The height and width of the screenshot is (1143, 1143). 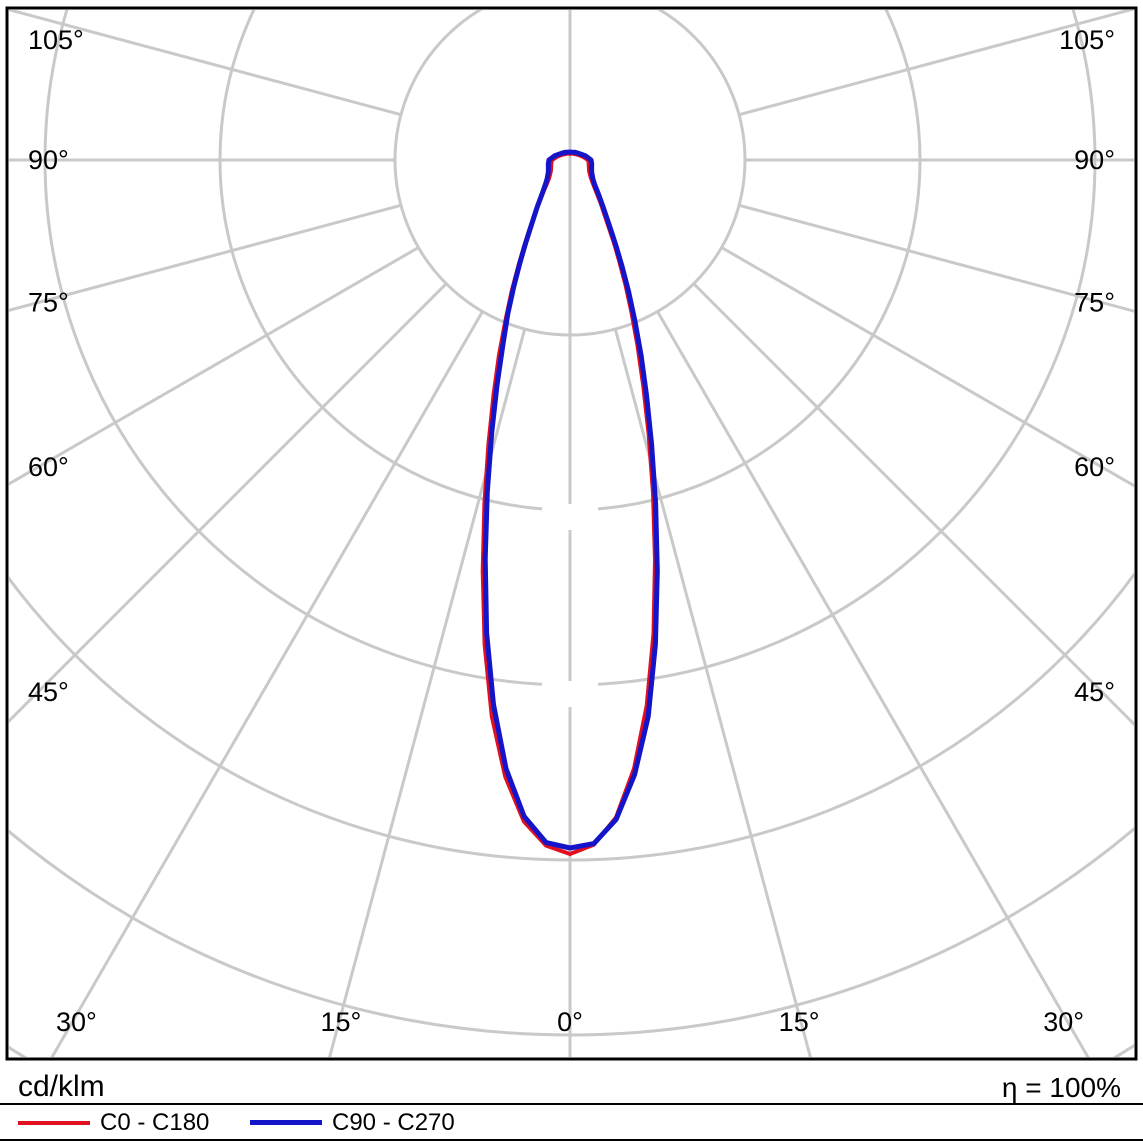 What do you see at coordinates (570, 1022) in the screenshot?
I see `angle-label: 0°` at bounding box center [570, 1022].